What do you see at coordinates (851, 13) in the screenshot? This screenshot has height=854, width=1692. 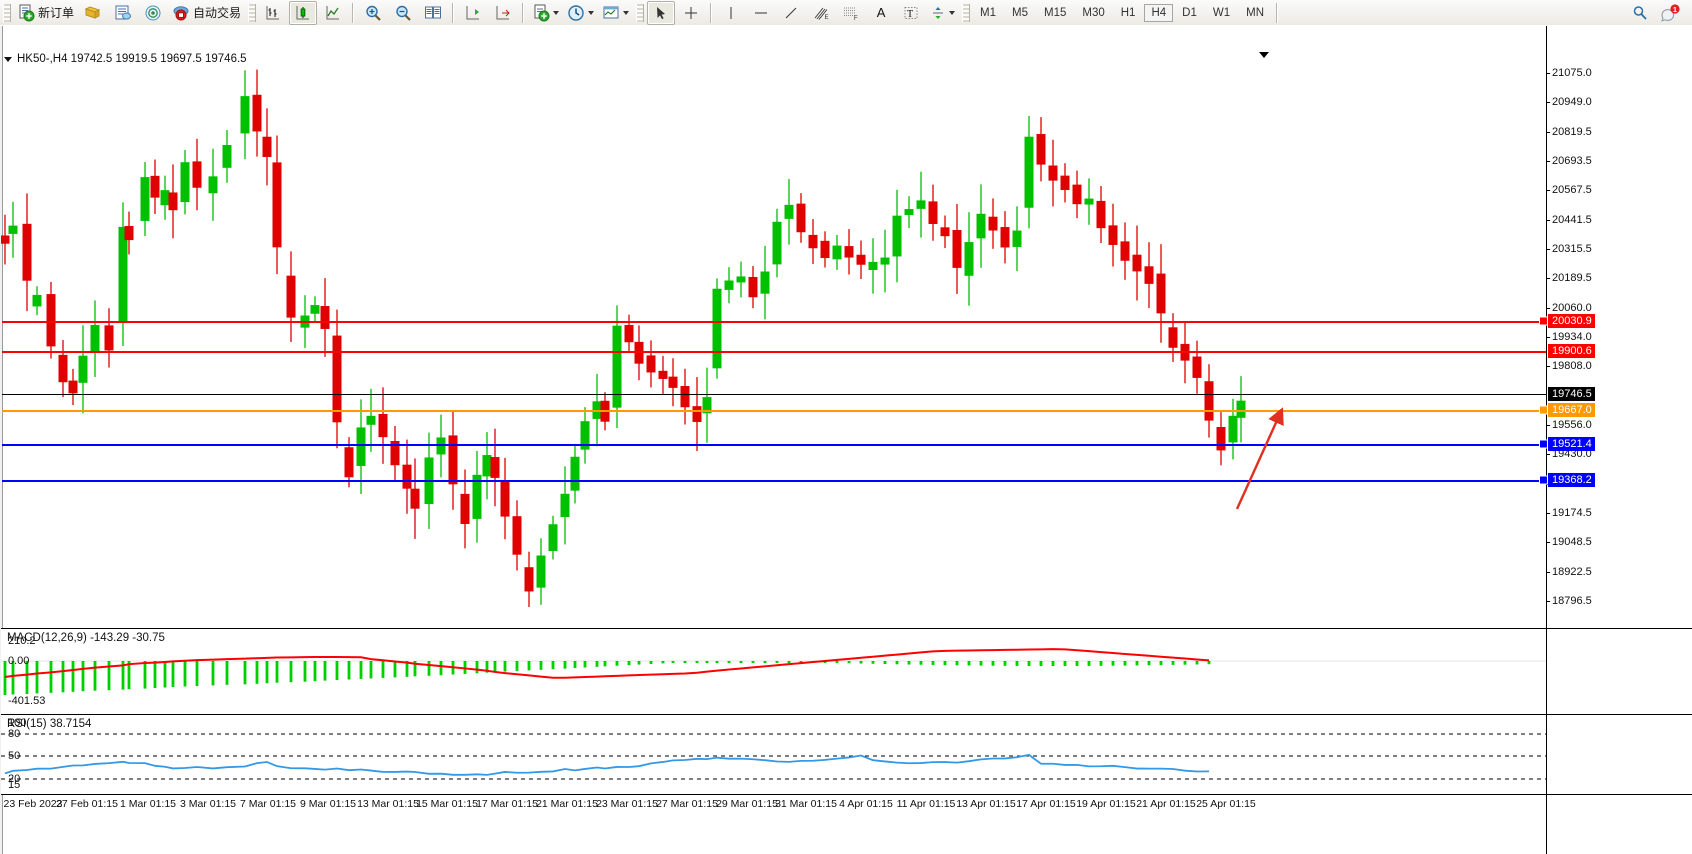 I see `fibonacci-tool-button: F` at bounding box center [851, 13].